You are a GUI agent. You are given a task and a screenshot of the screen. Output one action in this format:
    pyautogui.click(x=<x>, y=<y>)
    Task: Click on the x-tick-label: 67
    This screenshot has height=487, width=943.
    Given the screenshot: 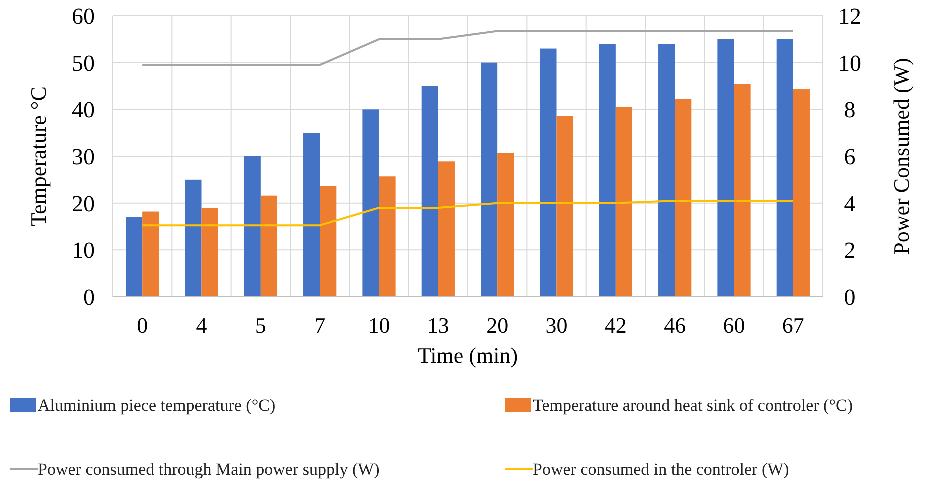 What is the action you would take?
    pyautogui.click(x=793, y=325)
    